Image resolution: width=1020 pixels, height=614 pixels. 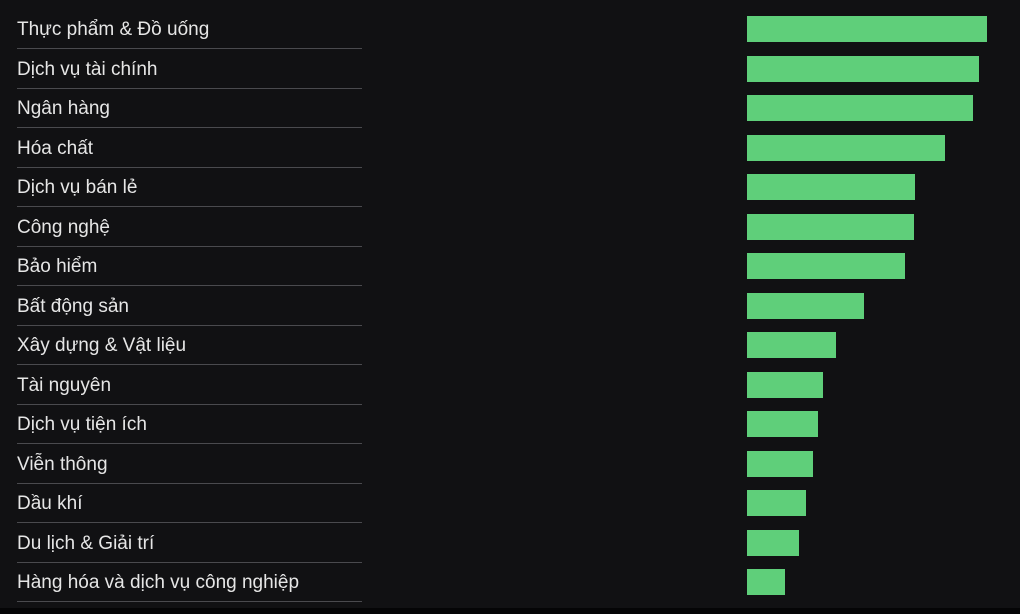 What do you see at coordinates (87, 69) in the screenshot?
I see `category-label: Dịch vụ tài chính` at bounding box center [87, 69].